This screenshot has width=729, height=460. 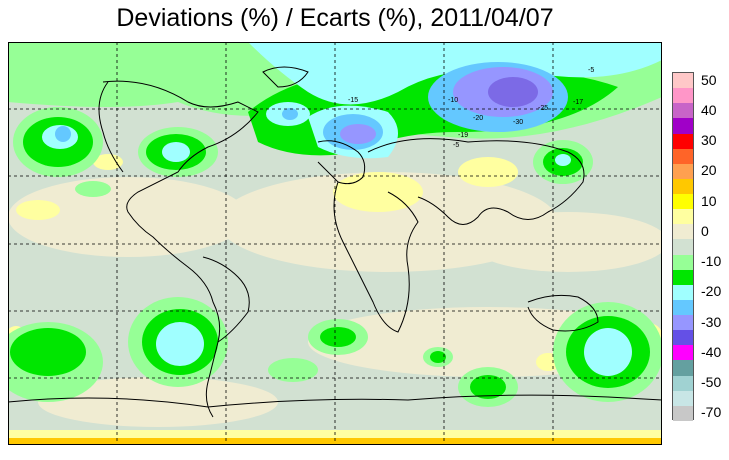 What do you see at coordinates (335, 441) in the screenshot?
I see `south-pole-strip` at bounding box center [335, 441].